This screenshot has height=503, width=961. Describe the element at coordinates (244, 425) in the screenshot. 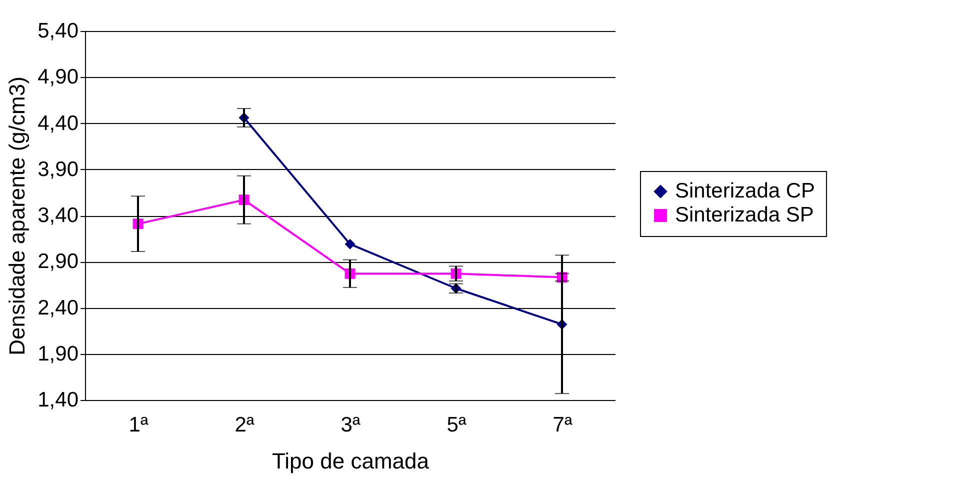

I see `x-tick-label: 2ª` at that location.